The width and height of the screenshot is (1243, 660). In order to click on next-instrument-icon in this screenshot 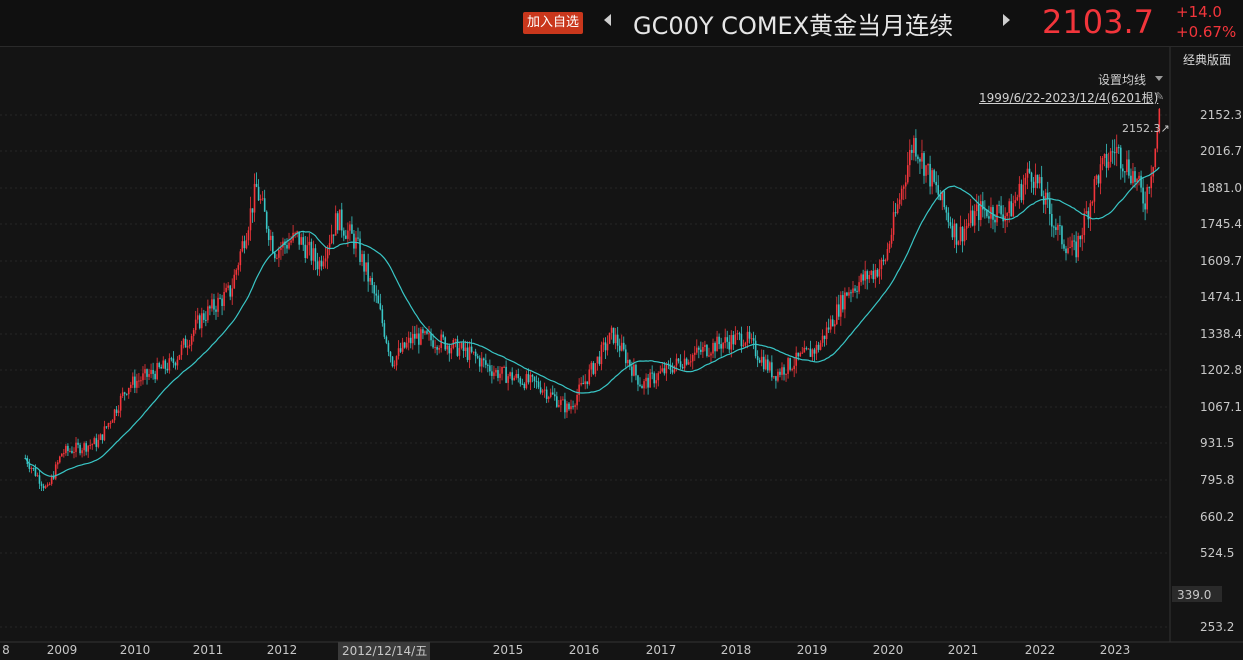, I will do `click(1006, 20)`.